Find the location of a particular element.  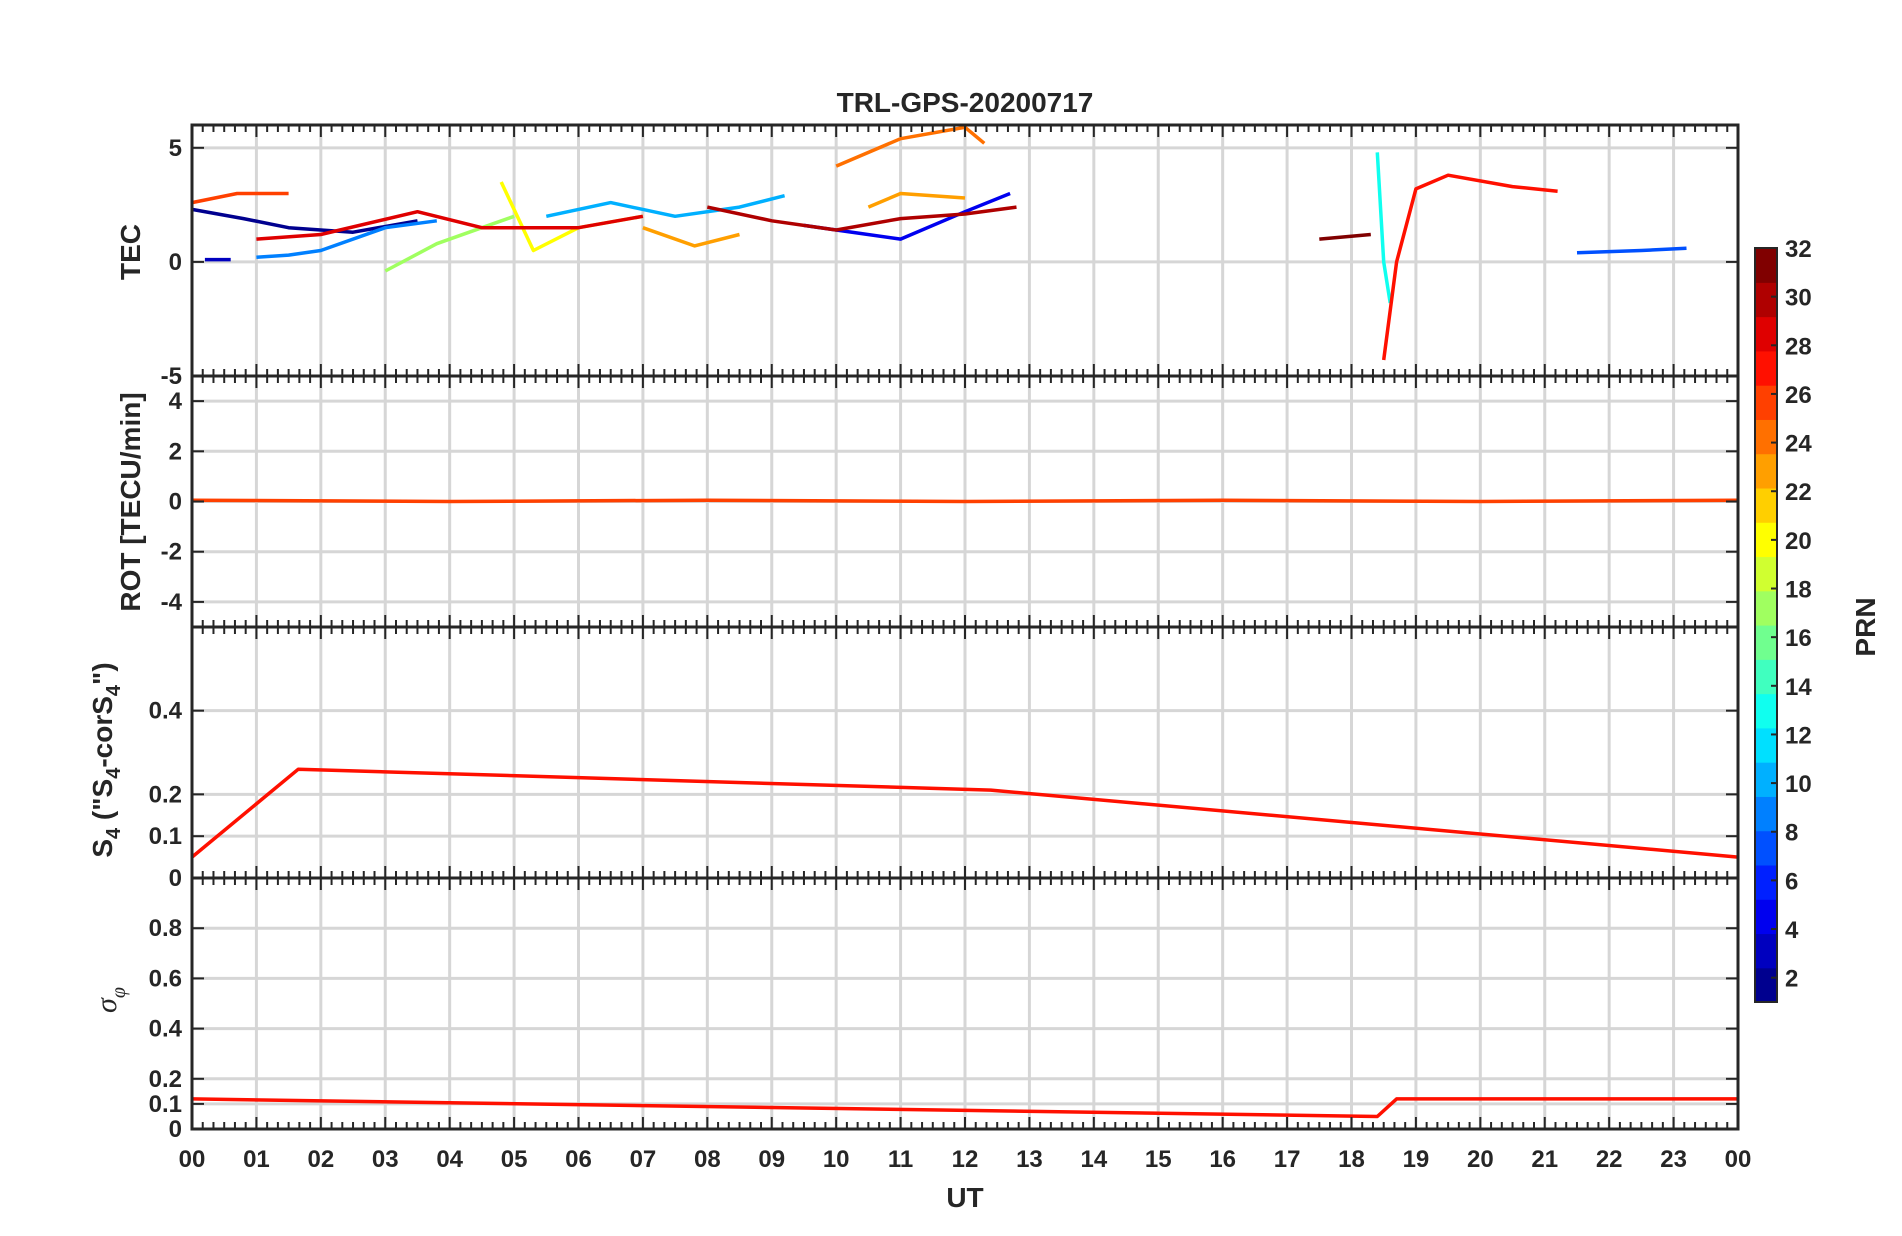

rot-y-axis-label: ROT [TECU/min] is located at coordinates (130, 501).